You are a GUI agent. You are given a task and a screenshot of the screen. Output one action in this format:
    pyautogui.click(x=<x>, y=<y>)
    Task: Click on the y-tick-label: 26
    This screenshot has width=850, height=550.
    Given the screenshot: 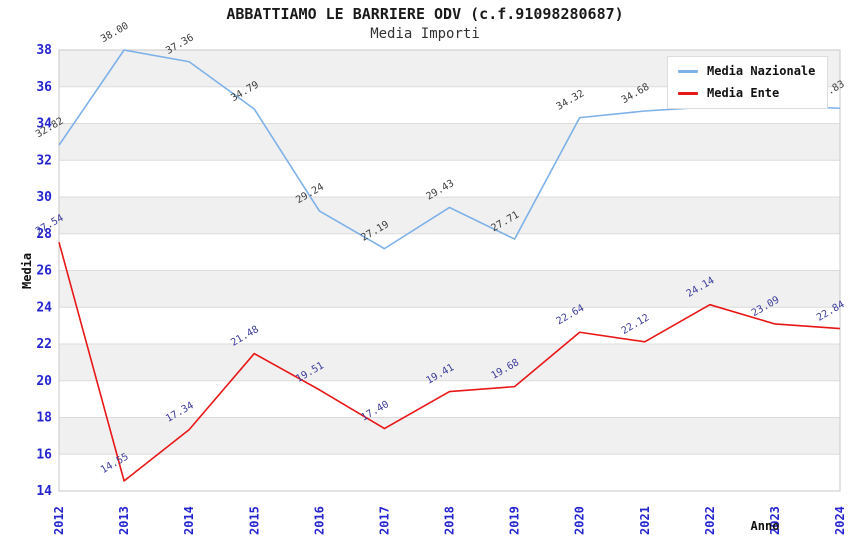 What is the action you would take?
    pyautogui.click(x=44, y=271)
    